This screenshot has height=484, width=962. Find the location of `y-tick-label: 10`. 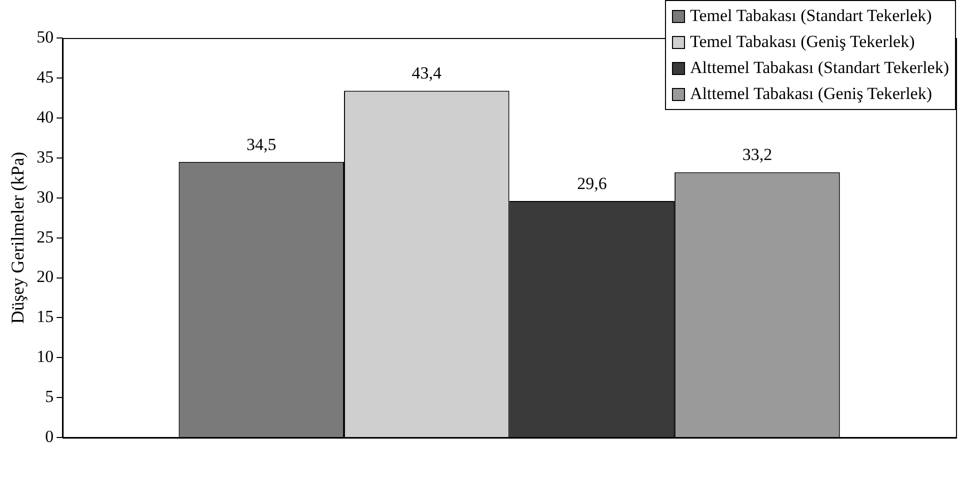

y-tick-label: 10 is located at coordinates (45, 356).